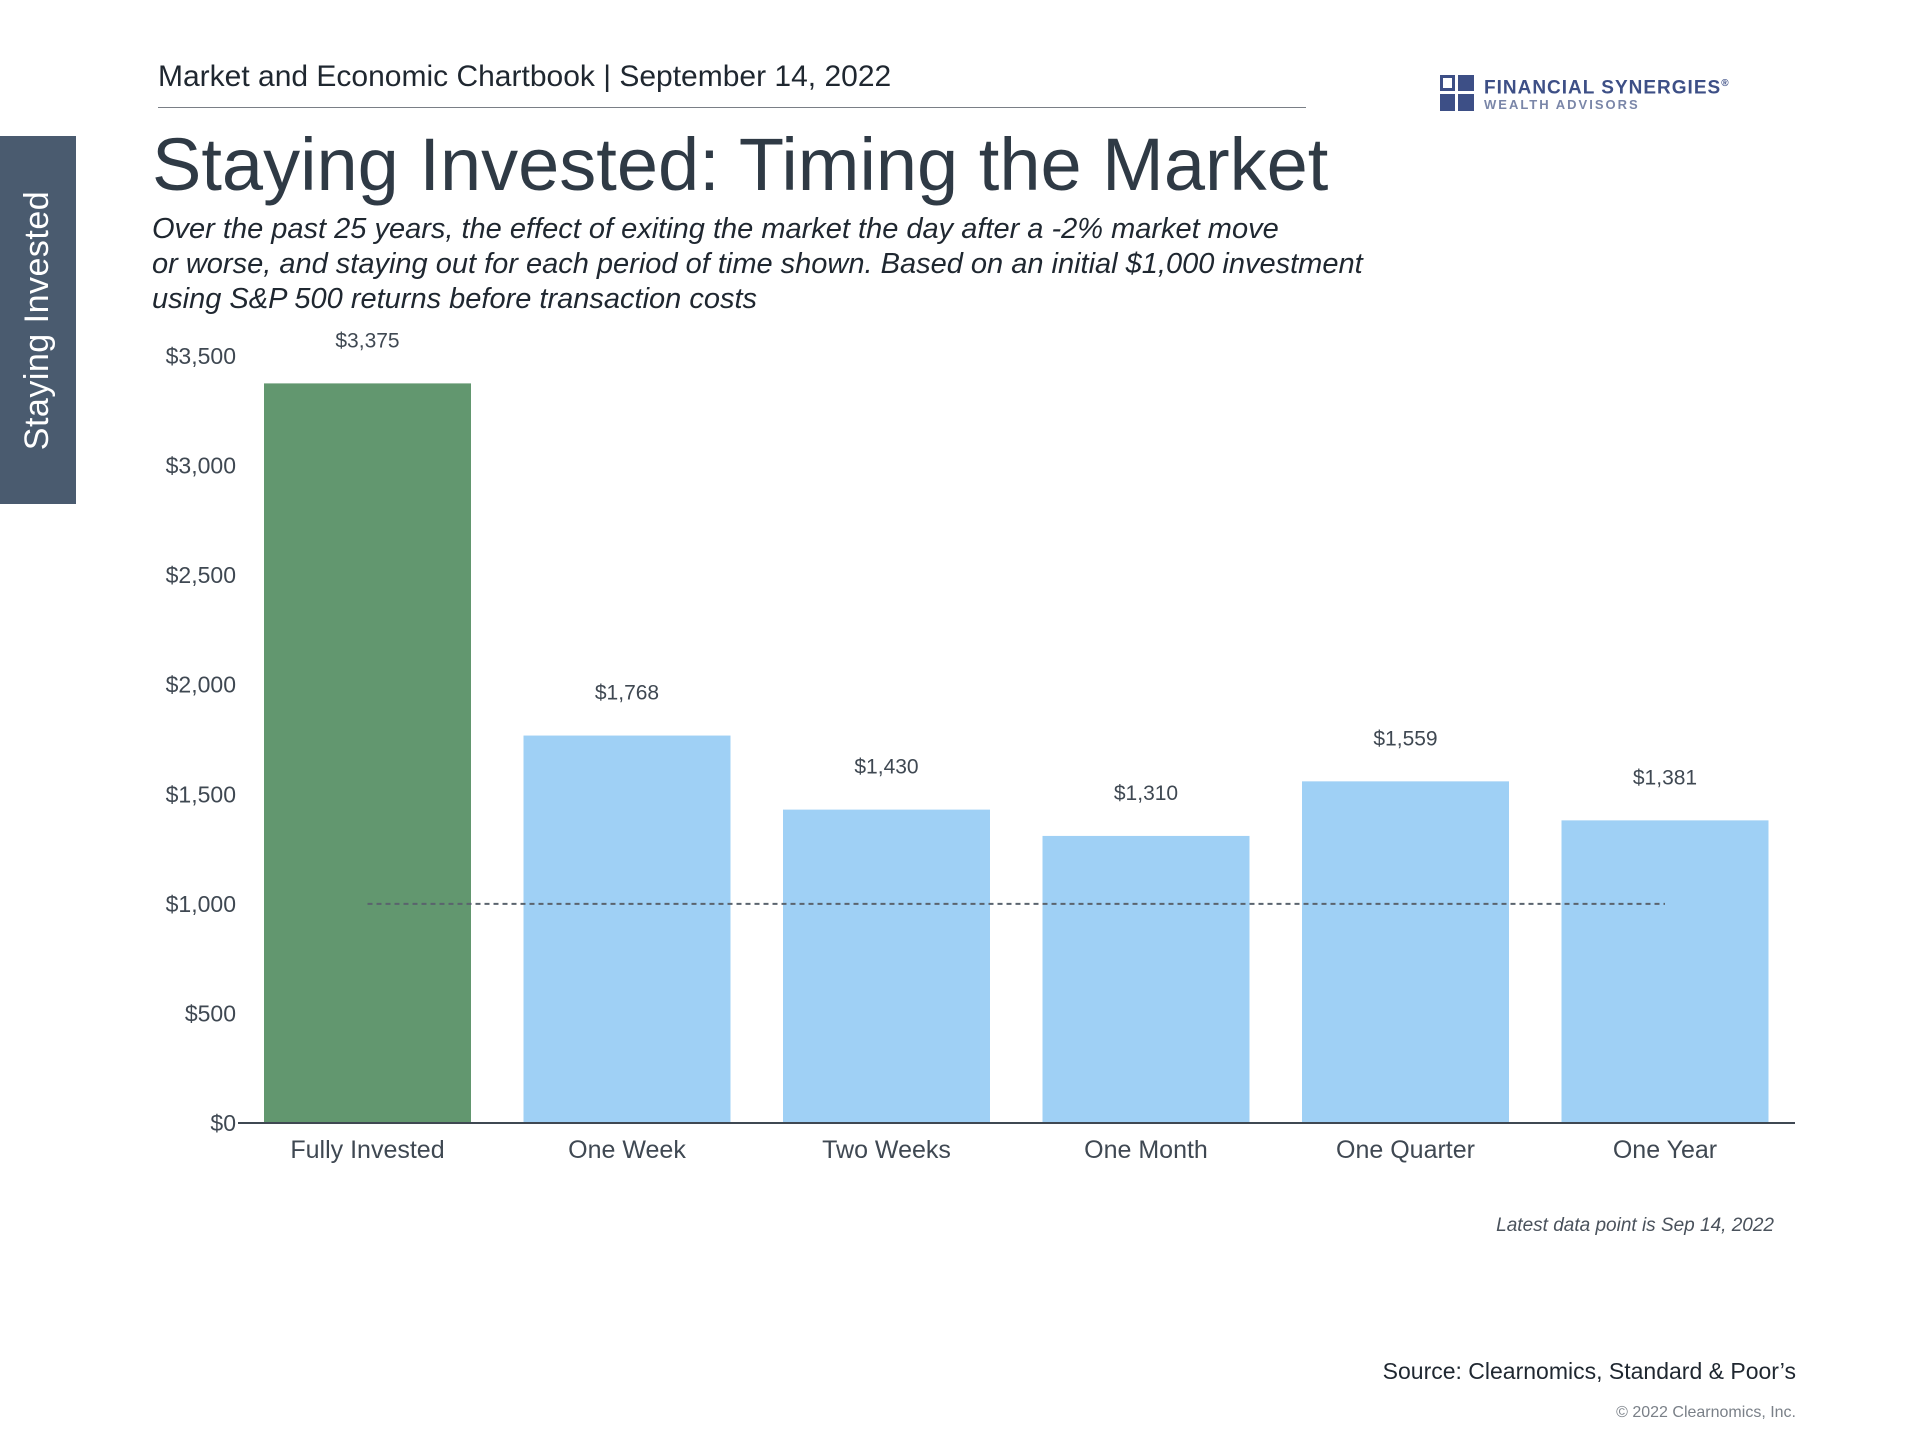 Image resolution: width=1920 pixels, height=1440 pixels. Describe the element at coordinates (1457, 93) in the screenshot. I see `logo-flag-icon` at that location.